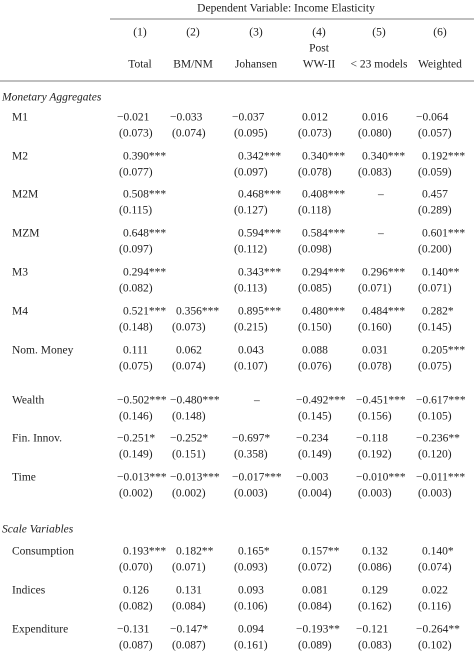  What do you see at coordinates (251, 455) in the screenshot?
I see `std-error: (0.358)` at bounding box center [251, 455].